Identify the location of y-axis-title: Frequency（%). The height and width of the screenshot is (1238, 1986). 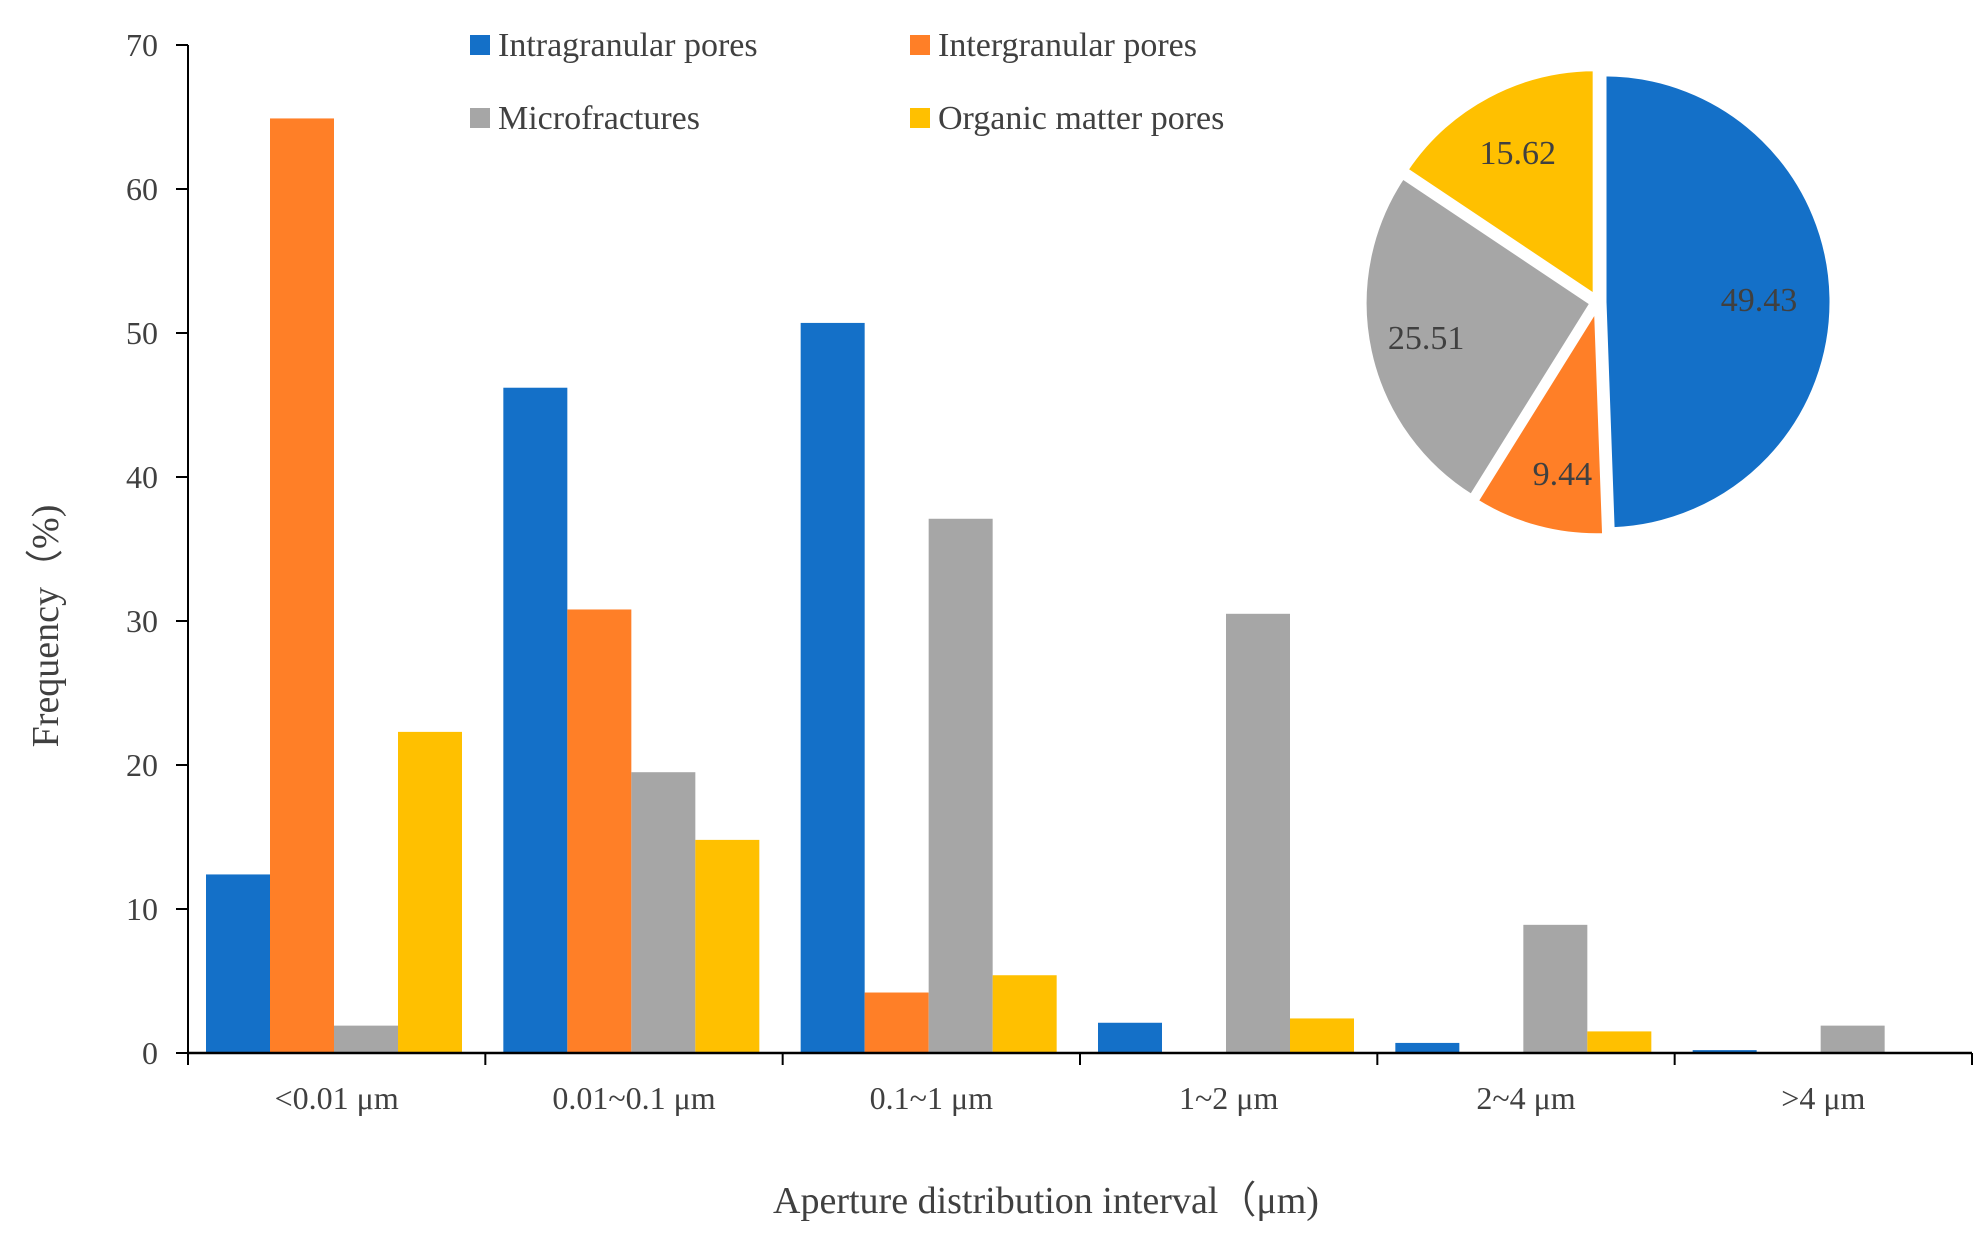
(46, 626).